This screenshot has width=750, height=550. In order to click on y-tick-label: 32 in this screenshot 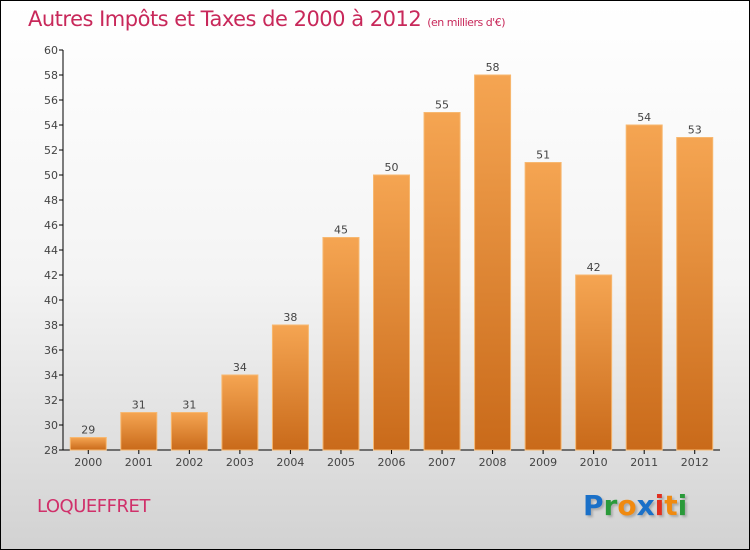, I will do `click(51, 400)`.